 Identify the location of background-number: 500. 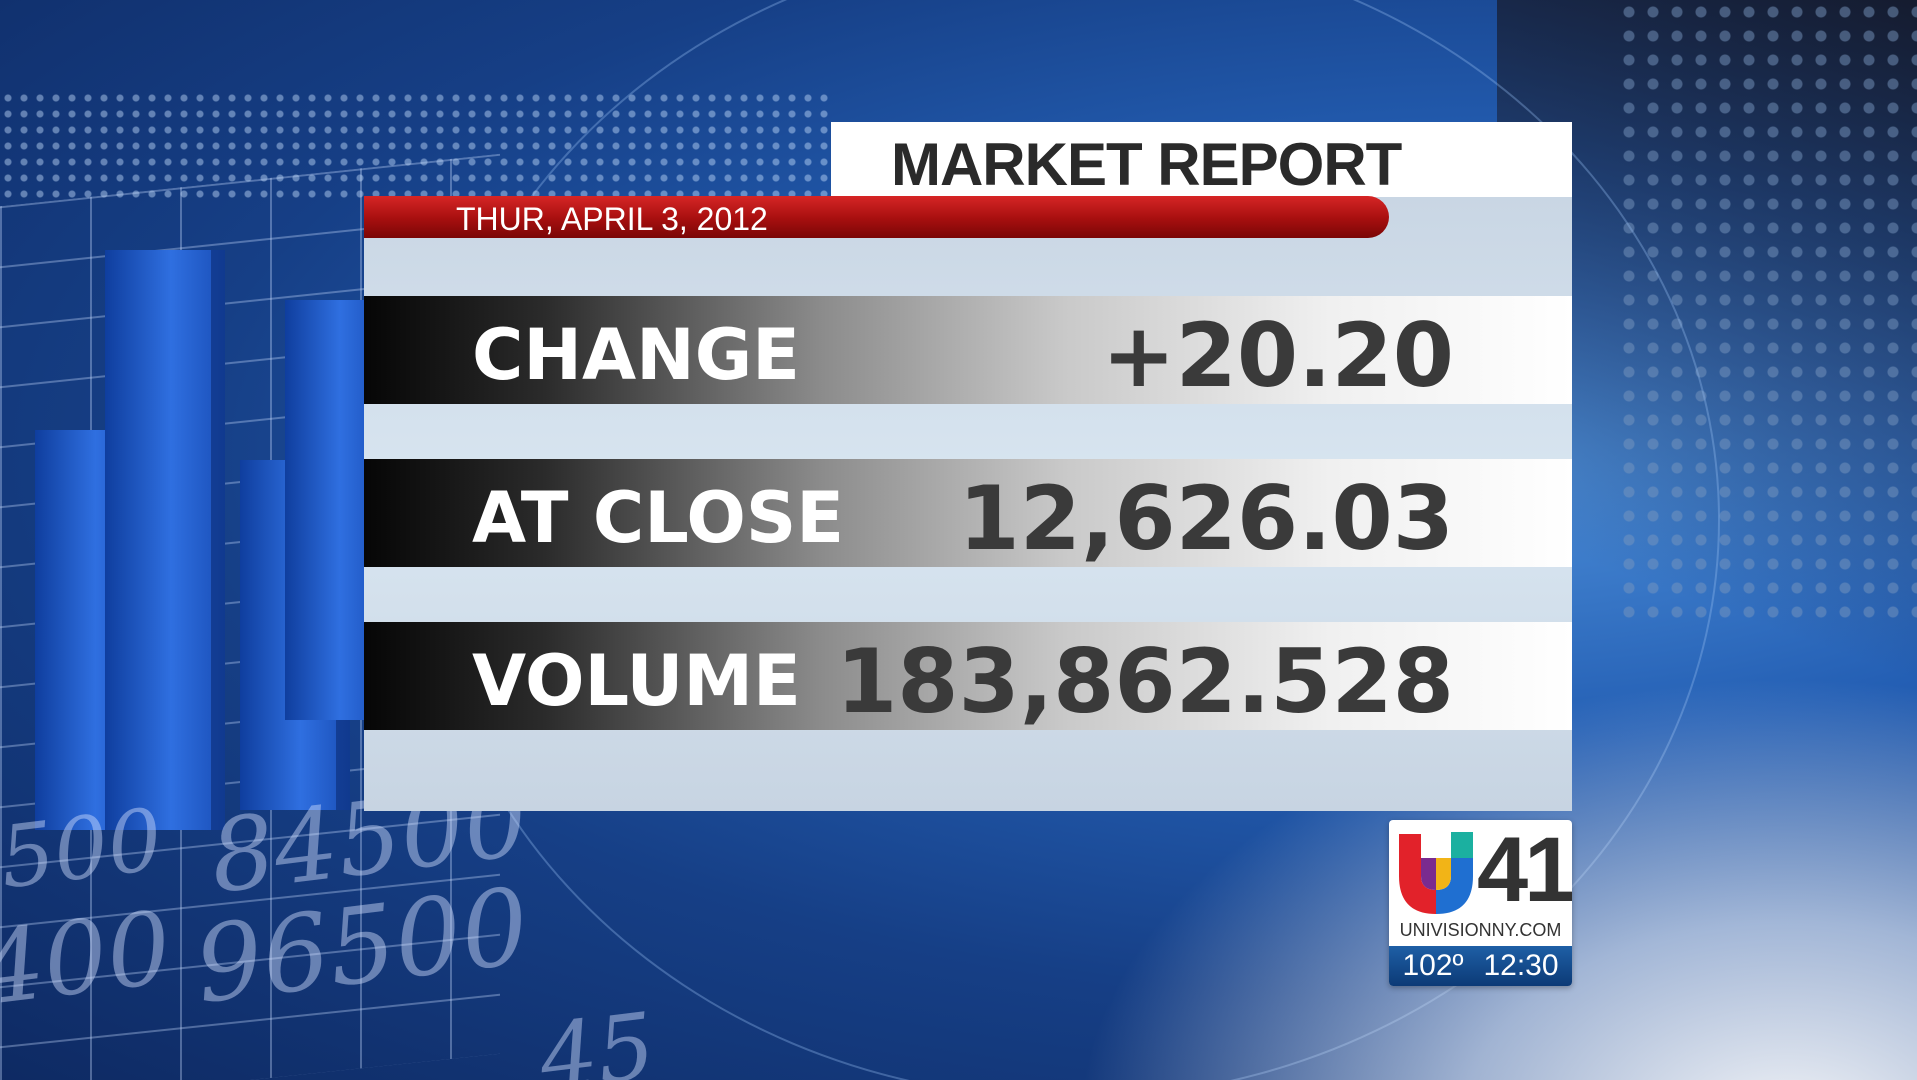
(84, 849).